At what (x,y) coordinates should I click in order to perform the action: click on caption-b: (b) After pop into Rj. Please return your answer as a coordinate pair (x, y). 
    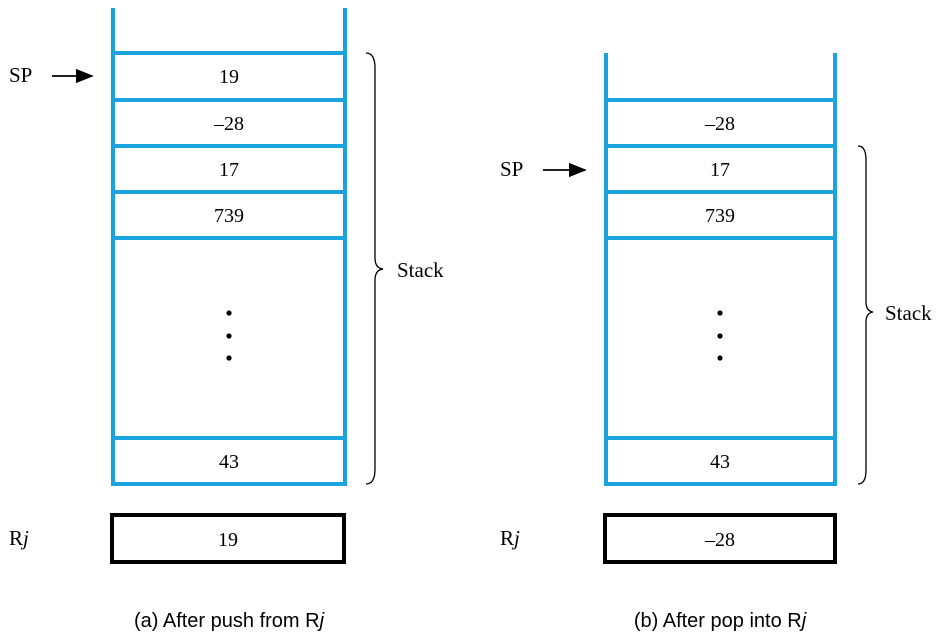
    Looking at the image, I should click on (720, 621).